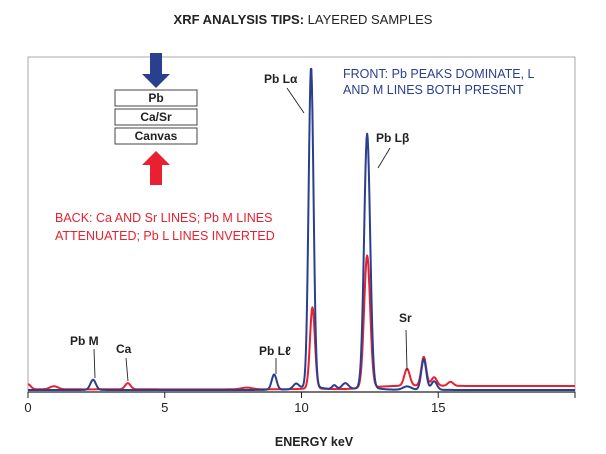 Image resolution: width=606 pixels, height=454 pixels. I want to click on layer-pb-box, so click(156, 98).